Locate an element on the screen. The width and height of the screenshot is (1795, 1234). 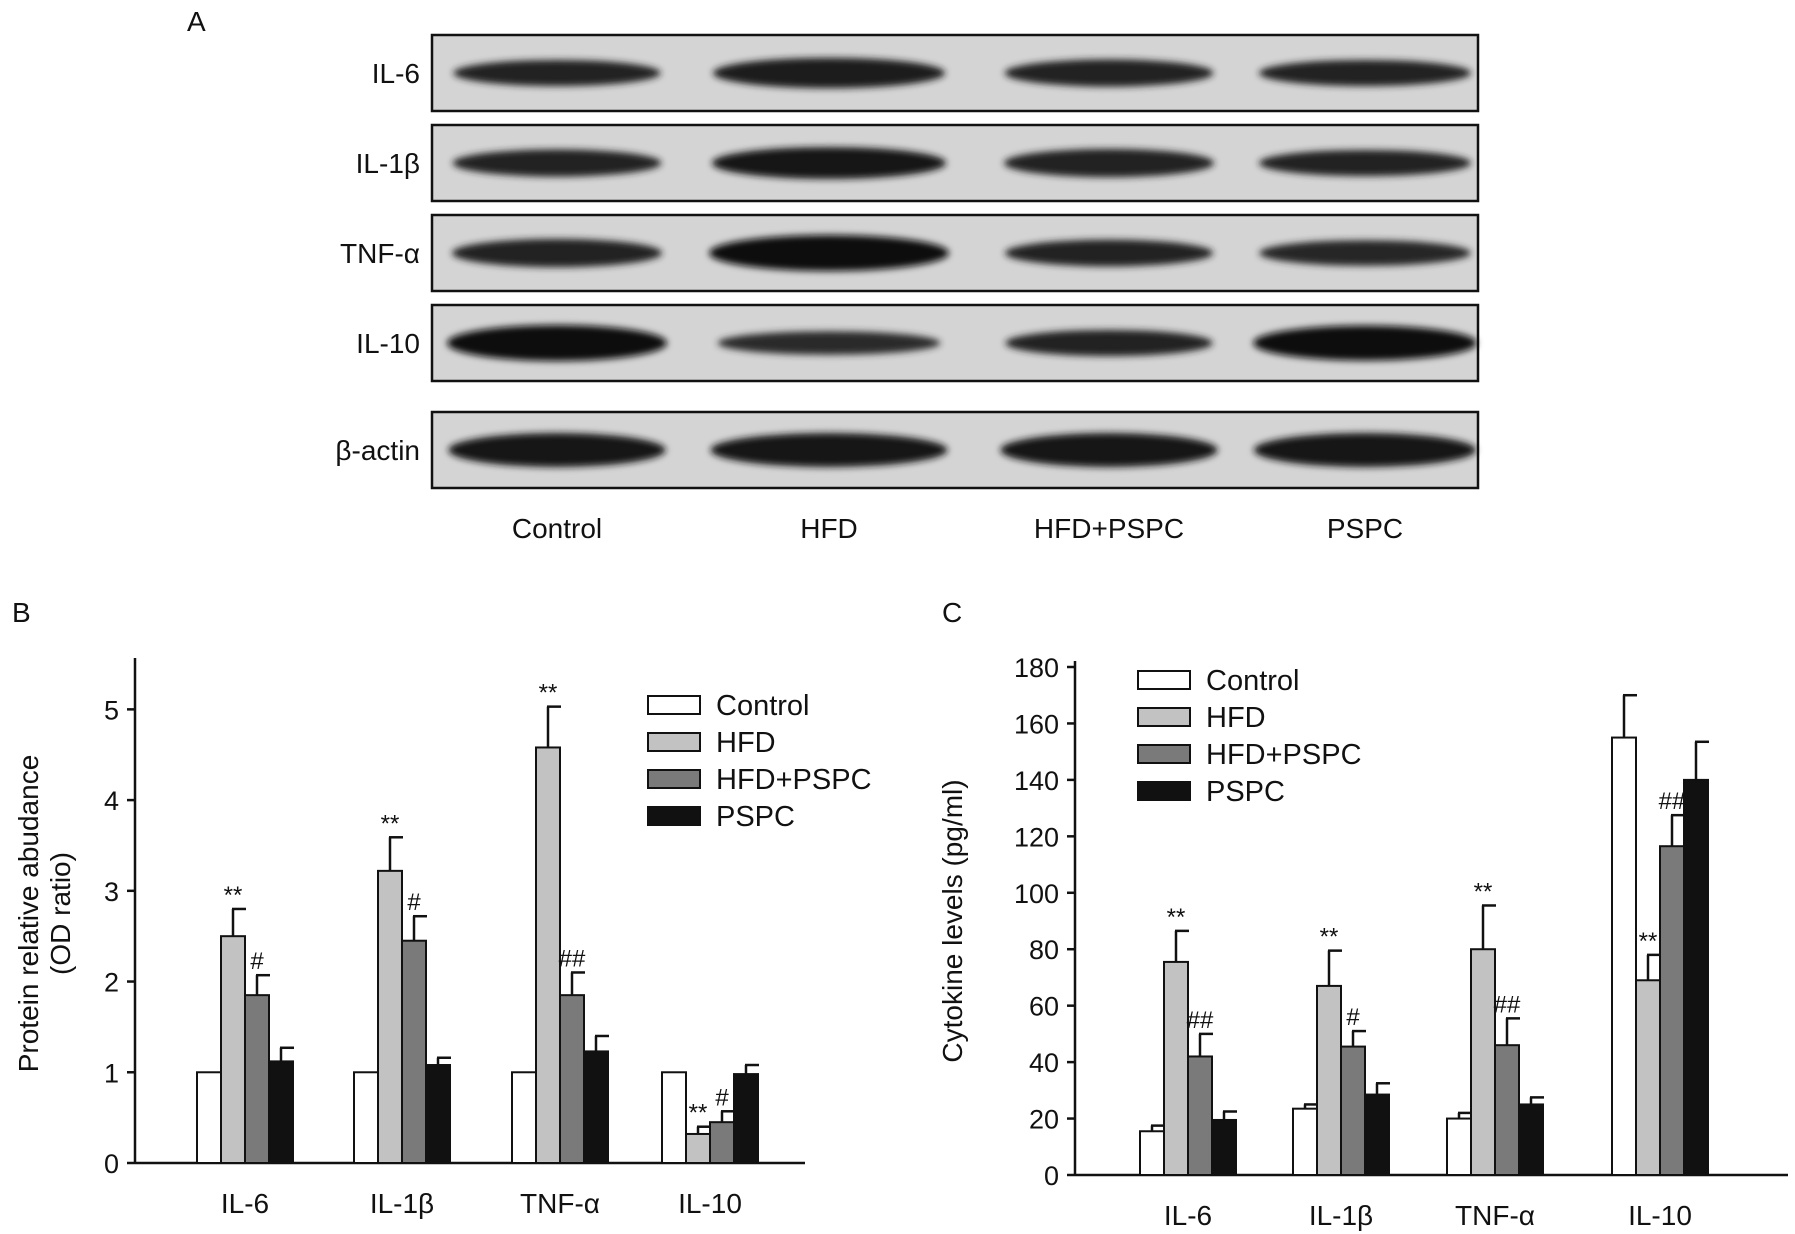
y-tick-label: 3 is located at coordinates (111, 892).